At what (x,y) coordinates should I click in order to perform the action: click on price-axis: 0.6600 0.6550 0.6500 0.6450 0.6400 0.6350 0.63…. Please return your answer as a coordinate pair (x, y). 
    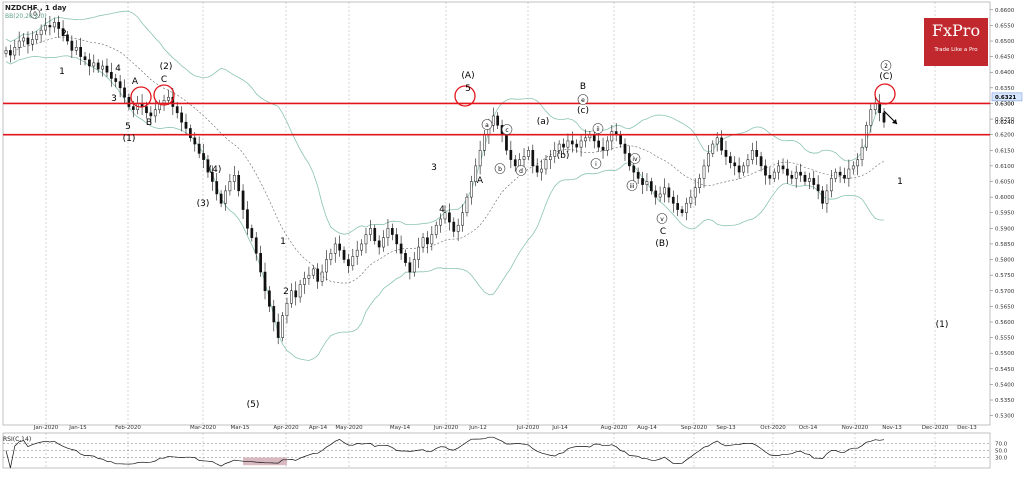
    Looking at the image, I should click on (1002, 214).